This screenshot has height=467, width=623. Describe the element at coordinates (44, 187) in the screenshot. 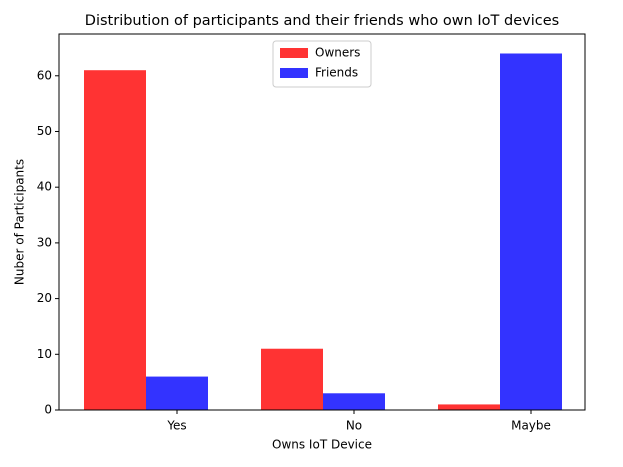

I see `y-tick-label: 40` at that location.